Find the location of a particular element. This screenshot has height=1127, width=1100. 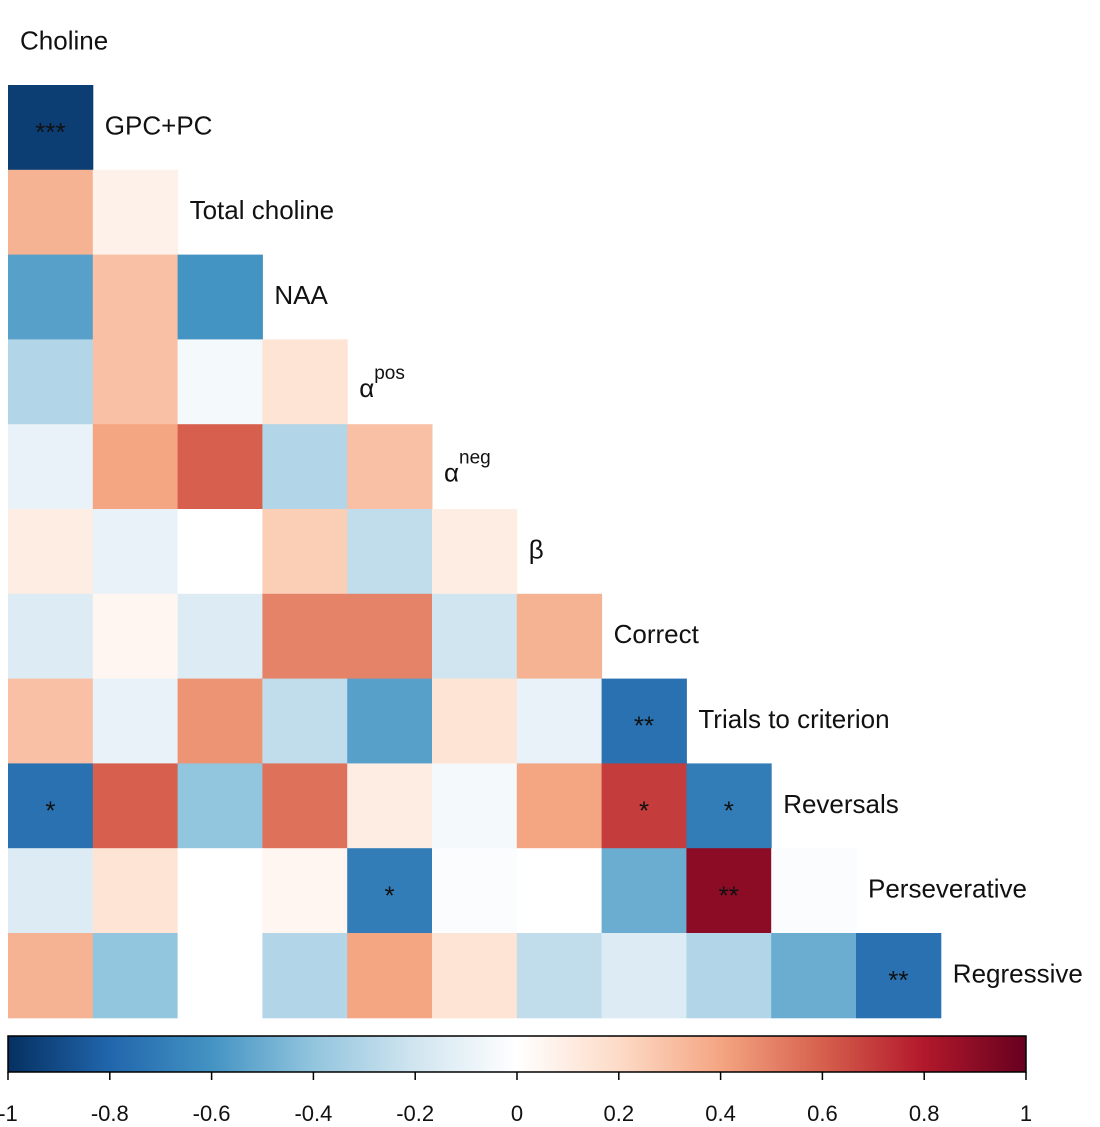

variable-label-base: Perseverative is located at coordinates (947, 888).